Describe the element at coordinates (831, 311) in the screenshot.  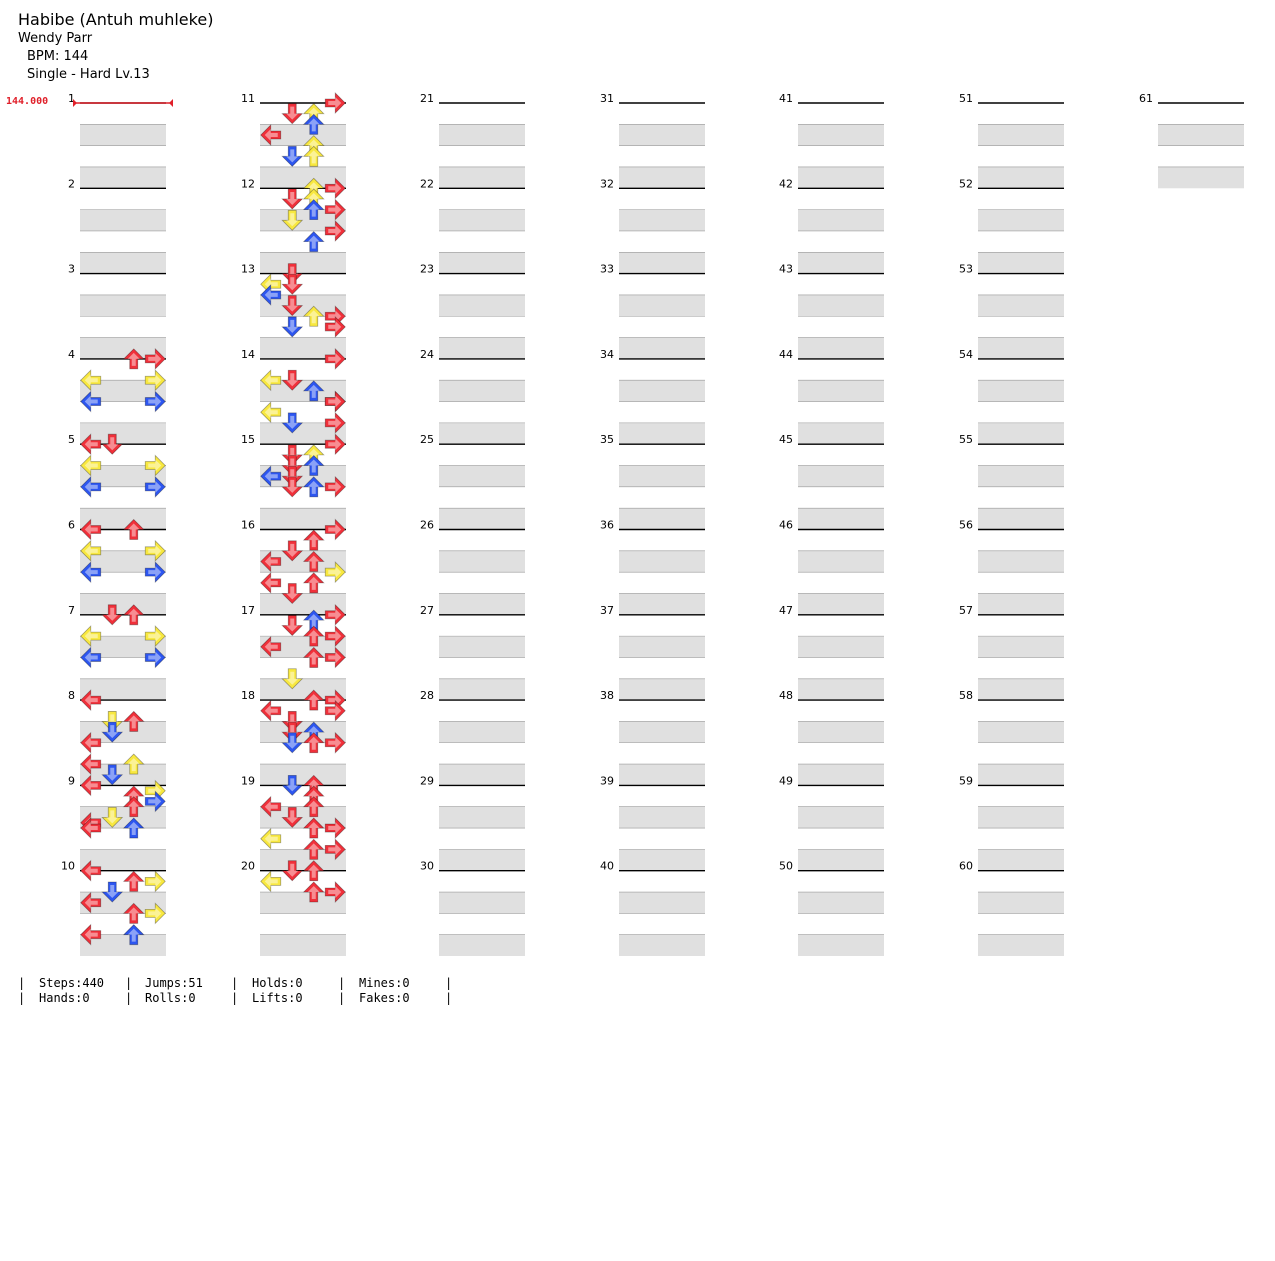
I see `measure-43: 43` at that location.